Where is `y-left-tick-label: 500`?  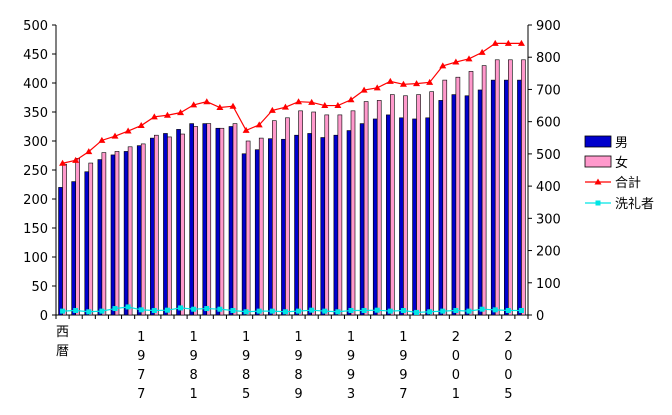 y-left-tick-label: 500 is located at coordinates (35, 26).